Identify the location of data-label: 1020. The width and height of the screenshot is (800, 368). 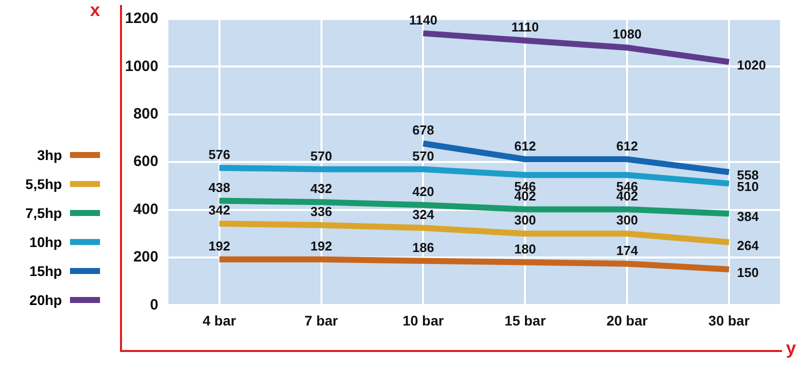
(751, 65).